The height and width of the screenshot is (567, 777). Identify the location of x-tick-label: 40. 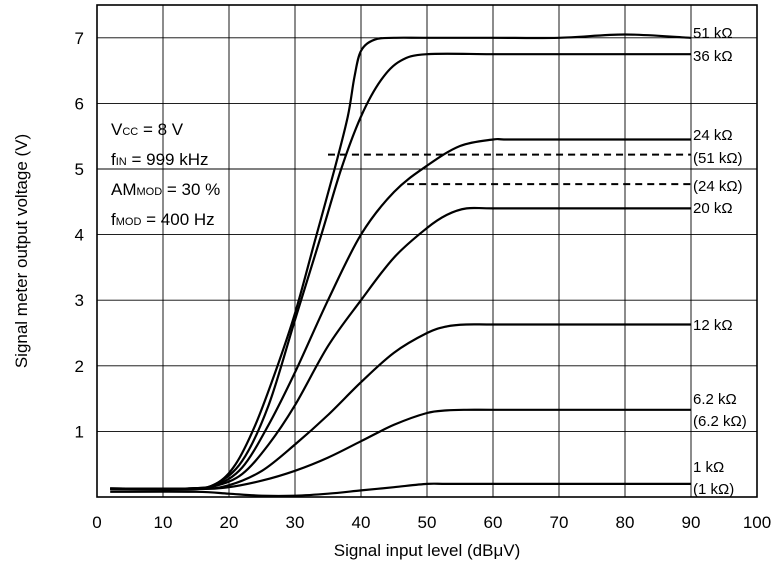
(361, 522).